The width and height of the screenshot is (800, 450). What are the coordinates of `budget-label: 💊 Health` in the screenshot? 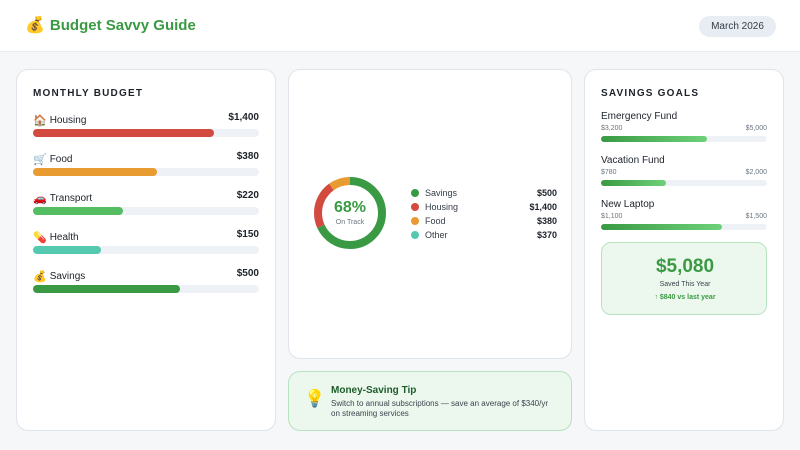 It's located at (56, 238).